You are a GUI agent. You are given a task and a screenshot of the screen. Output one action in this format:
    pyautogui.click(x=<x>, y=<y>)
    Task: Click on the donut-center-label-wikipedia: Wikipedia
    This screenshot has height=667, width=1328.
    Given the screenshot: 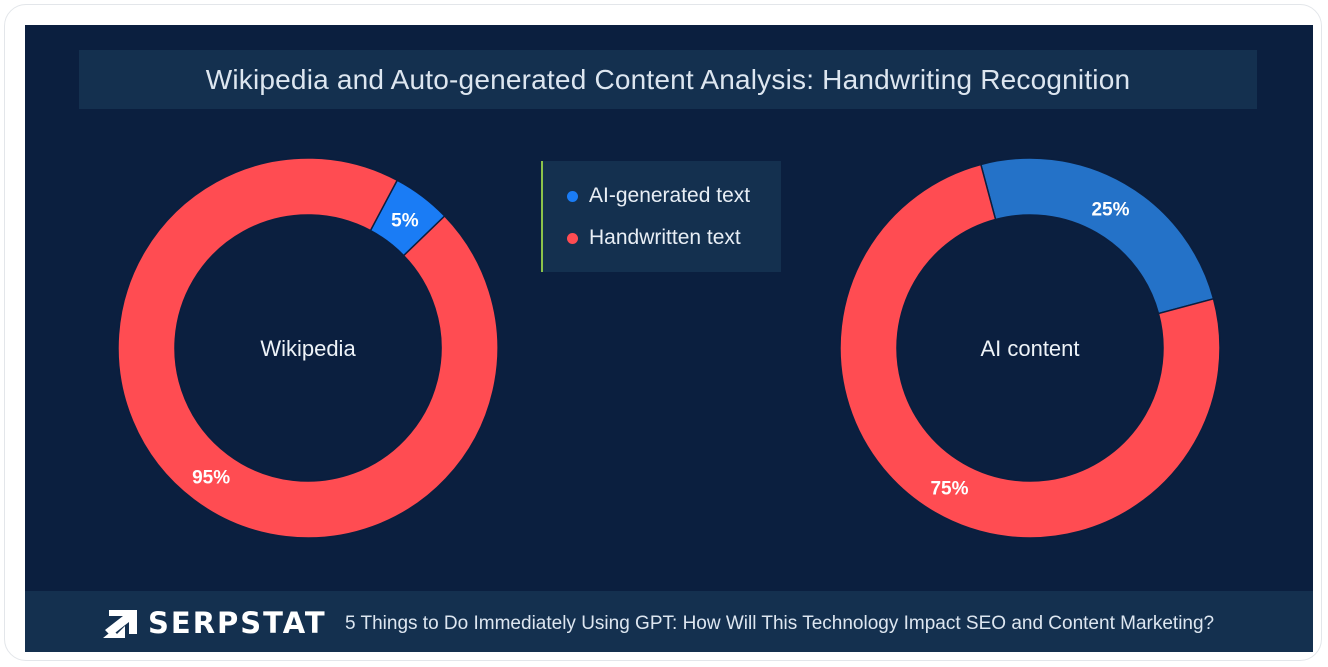 What is the action you would take?
    pyautogui.click(x=308, y=348)
    